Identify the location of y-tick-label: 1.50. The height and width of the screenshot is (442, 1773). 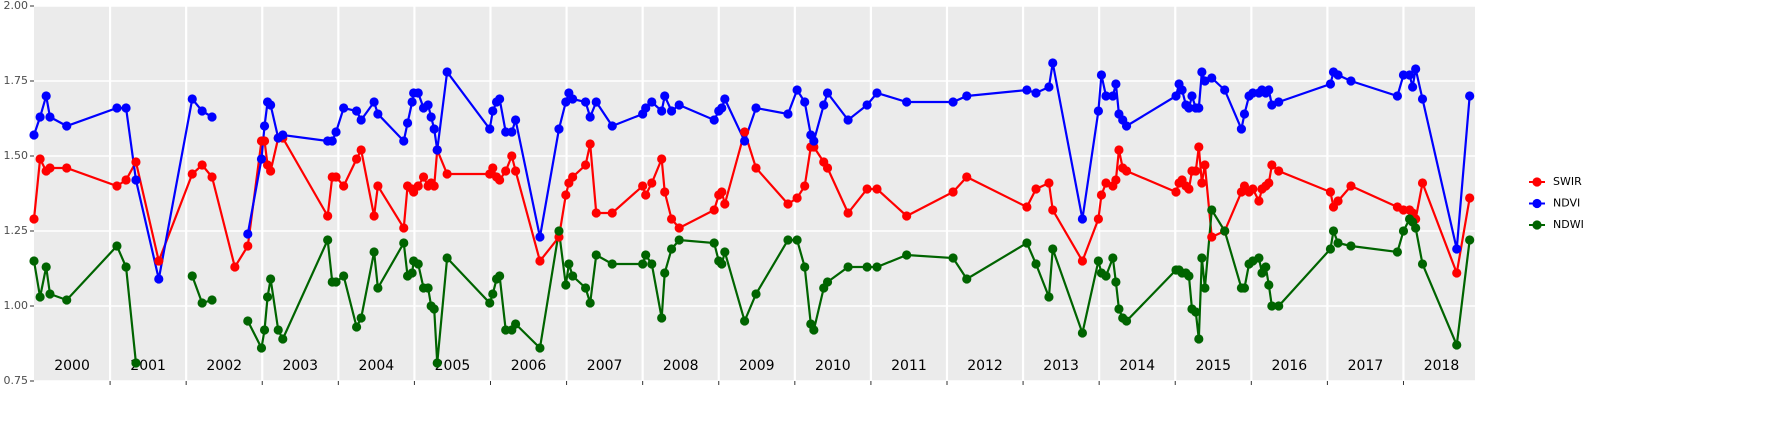
(16, 155).